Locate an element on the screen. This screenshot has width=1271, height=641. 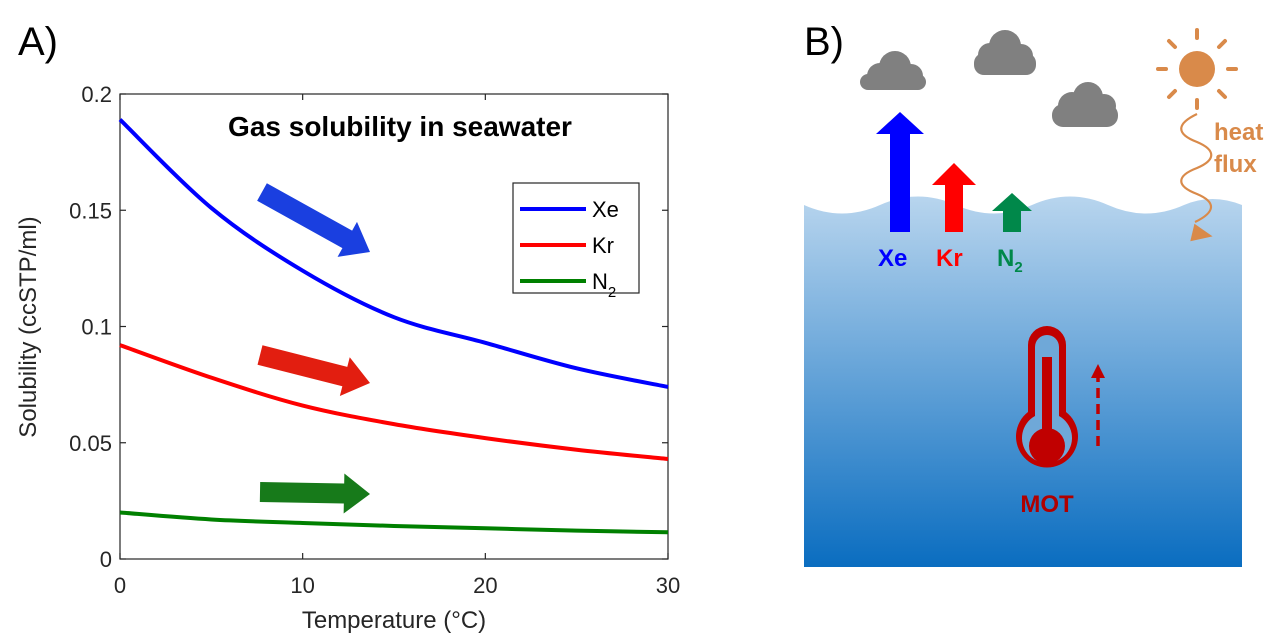
x-tick-label: 30 is located at coordinates (668, 585).